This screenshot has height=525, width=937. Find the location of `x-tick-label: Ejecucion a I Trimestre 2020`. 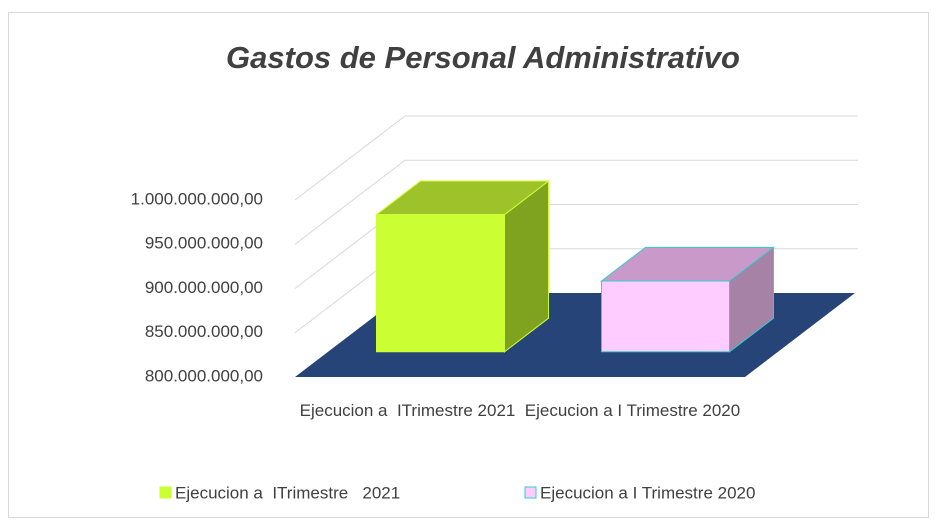

x-tick-label: Ejecucion a I Trimestre 2020 is located at coordinates (632, 410).